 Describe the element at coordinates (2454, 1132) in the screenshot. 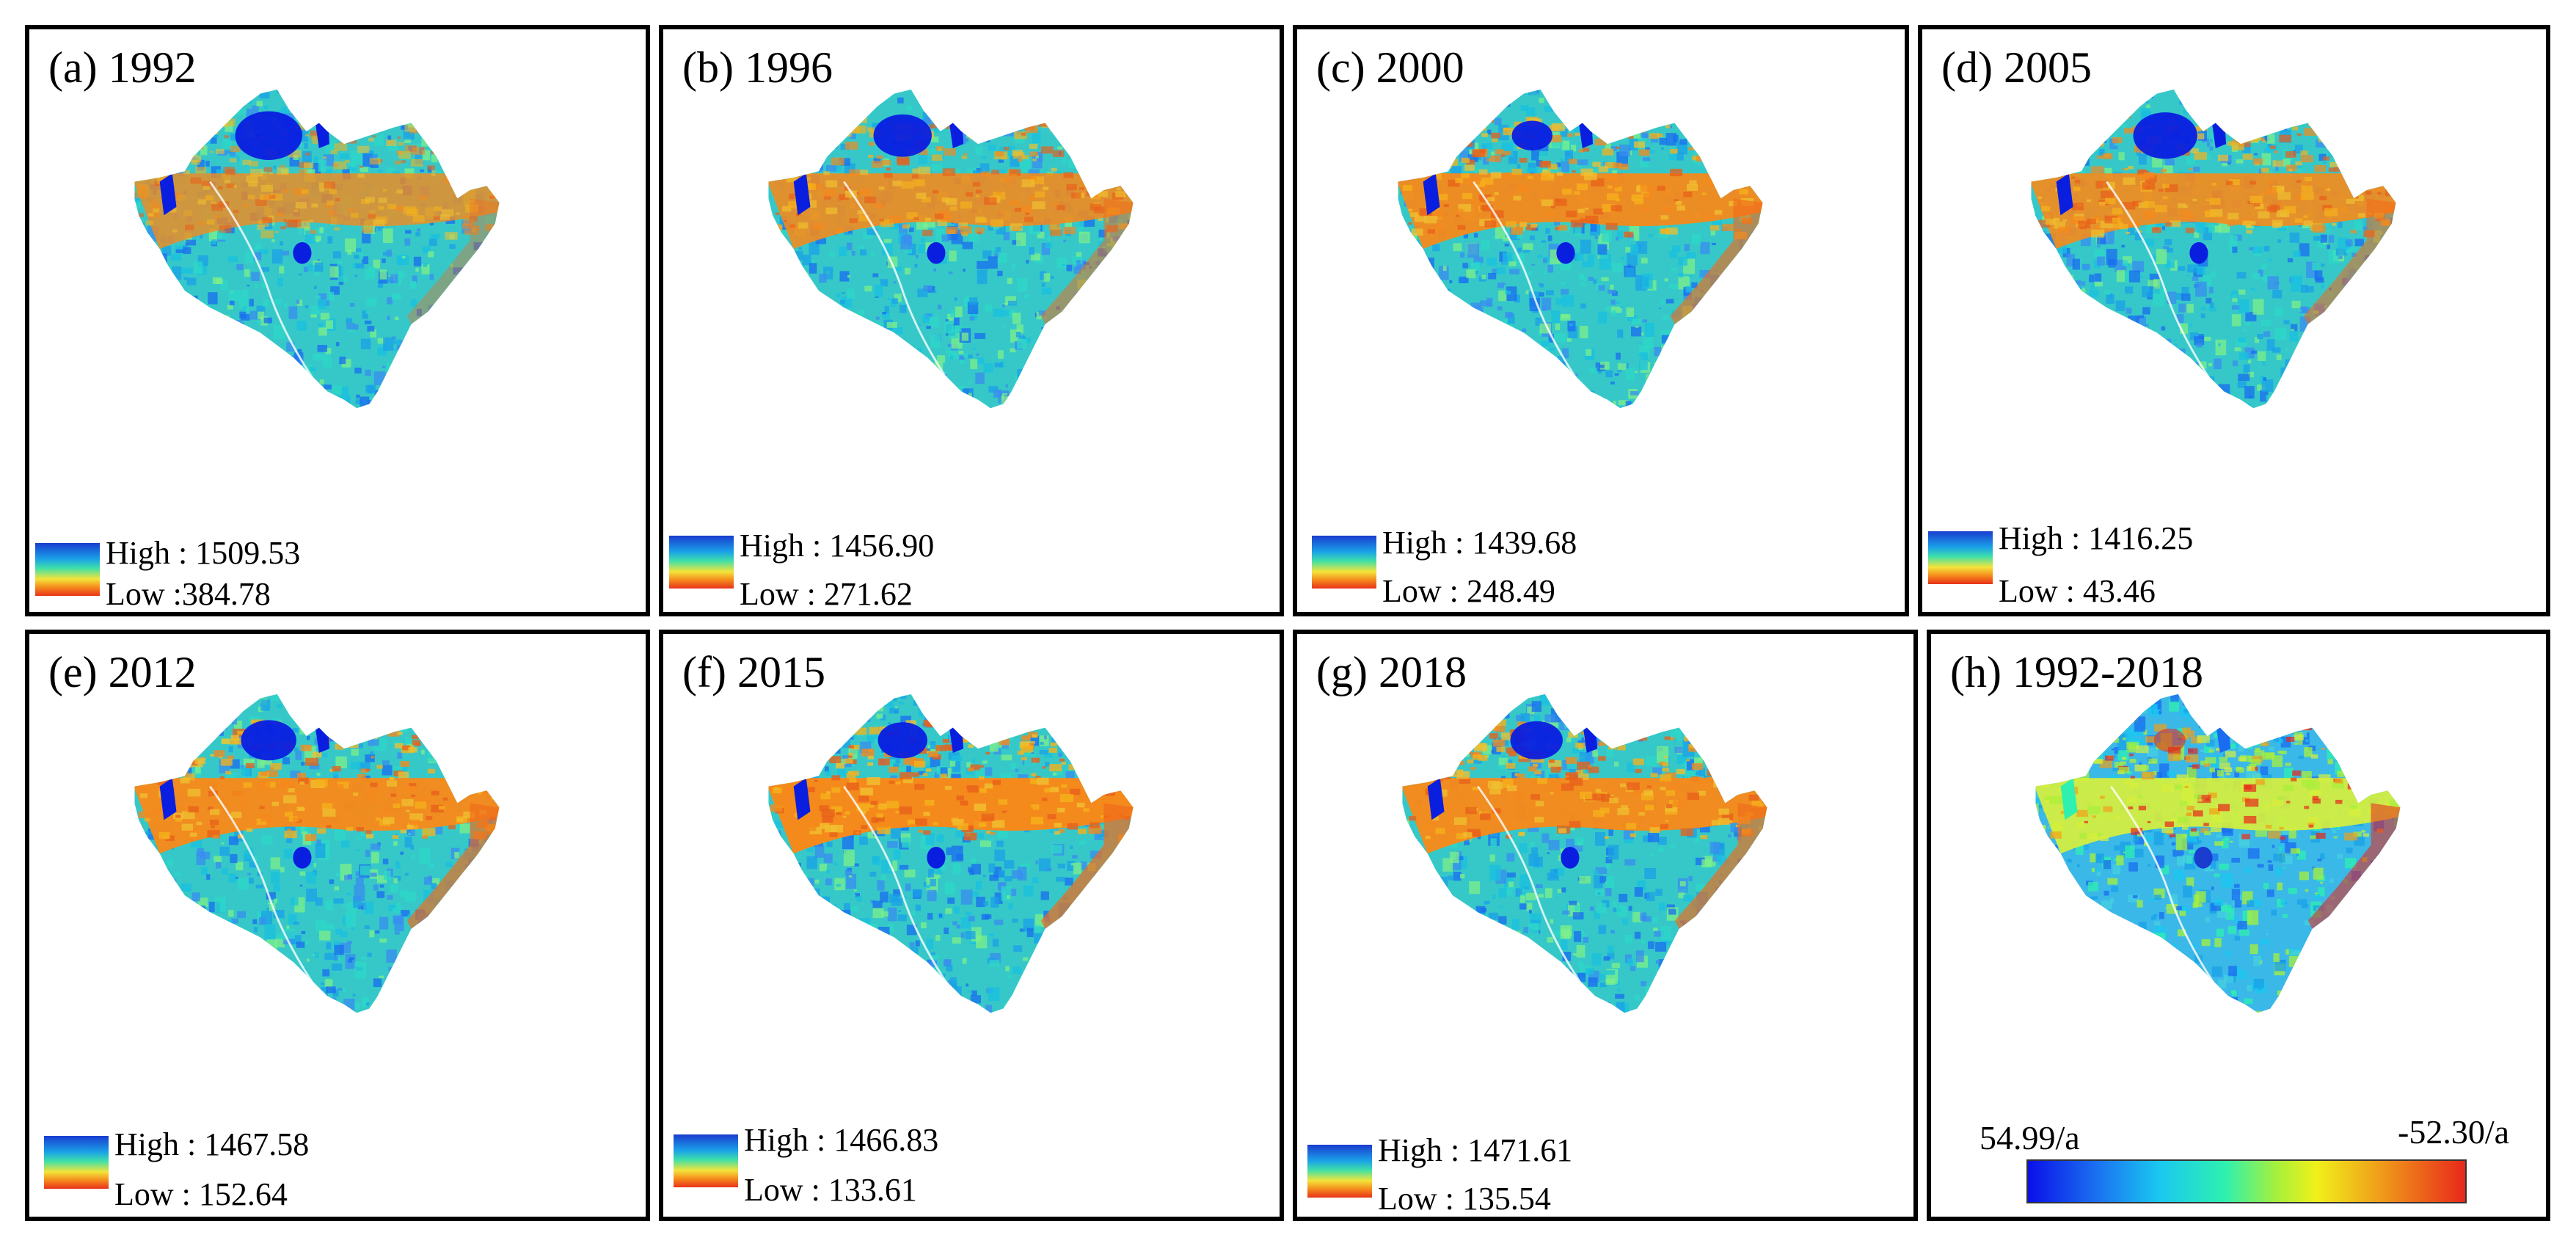

I see `colorbar-min-label: -52.30/a` at that location.